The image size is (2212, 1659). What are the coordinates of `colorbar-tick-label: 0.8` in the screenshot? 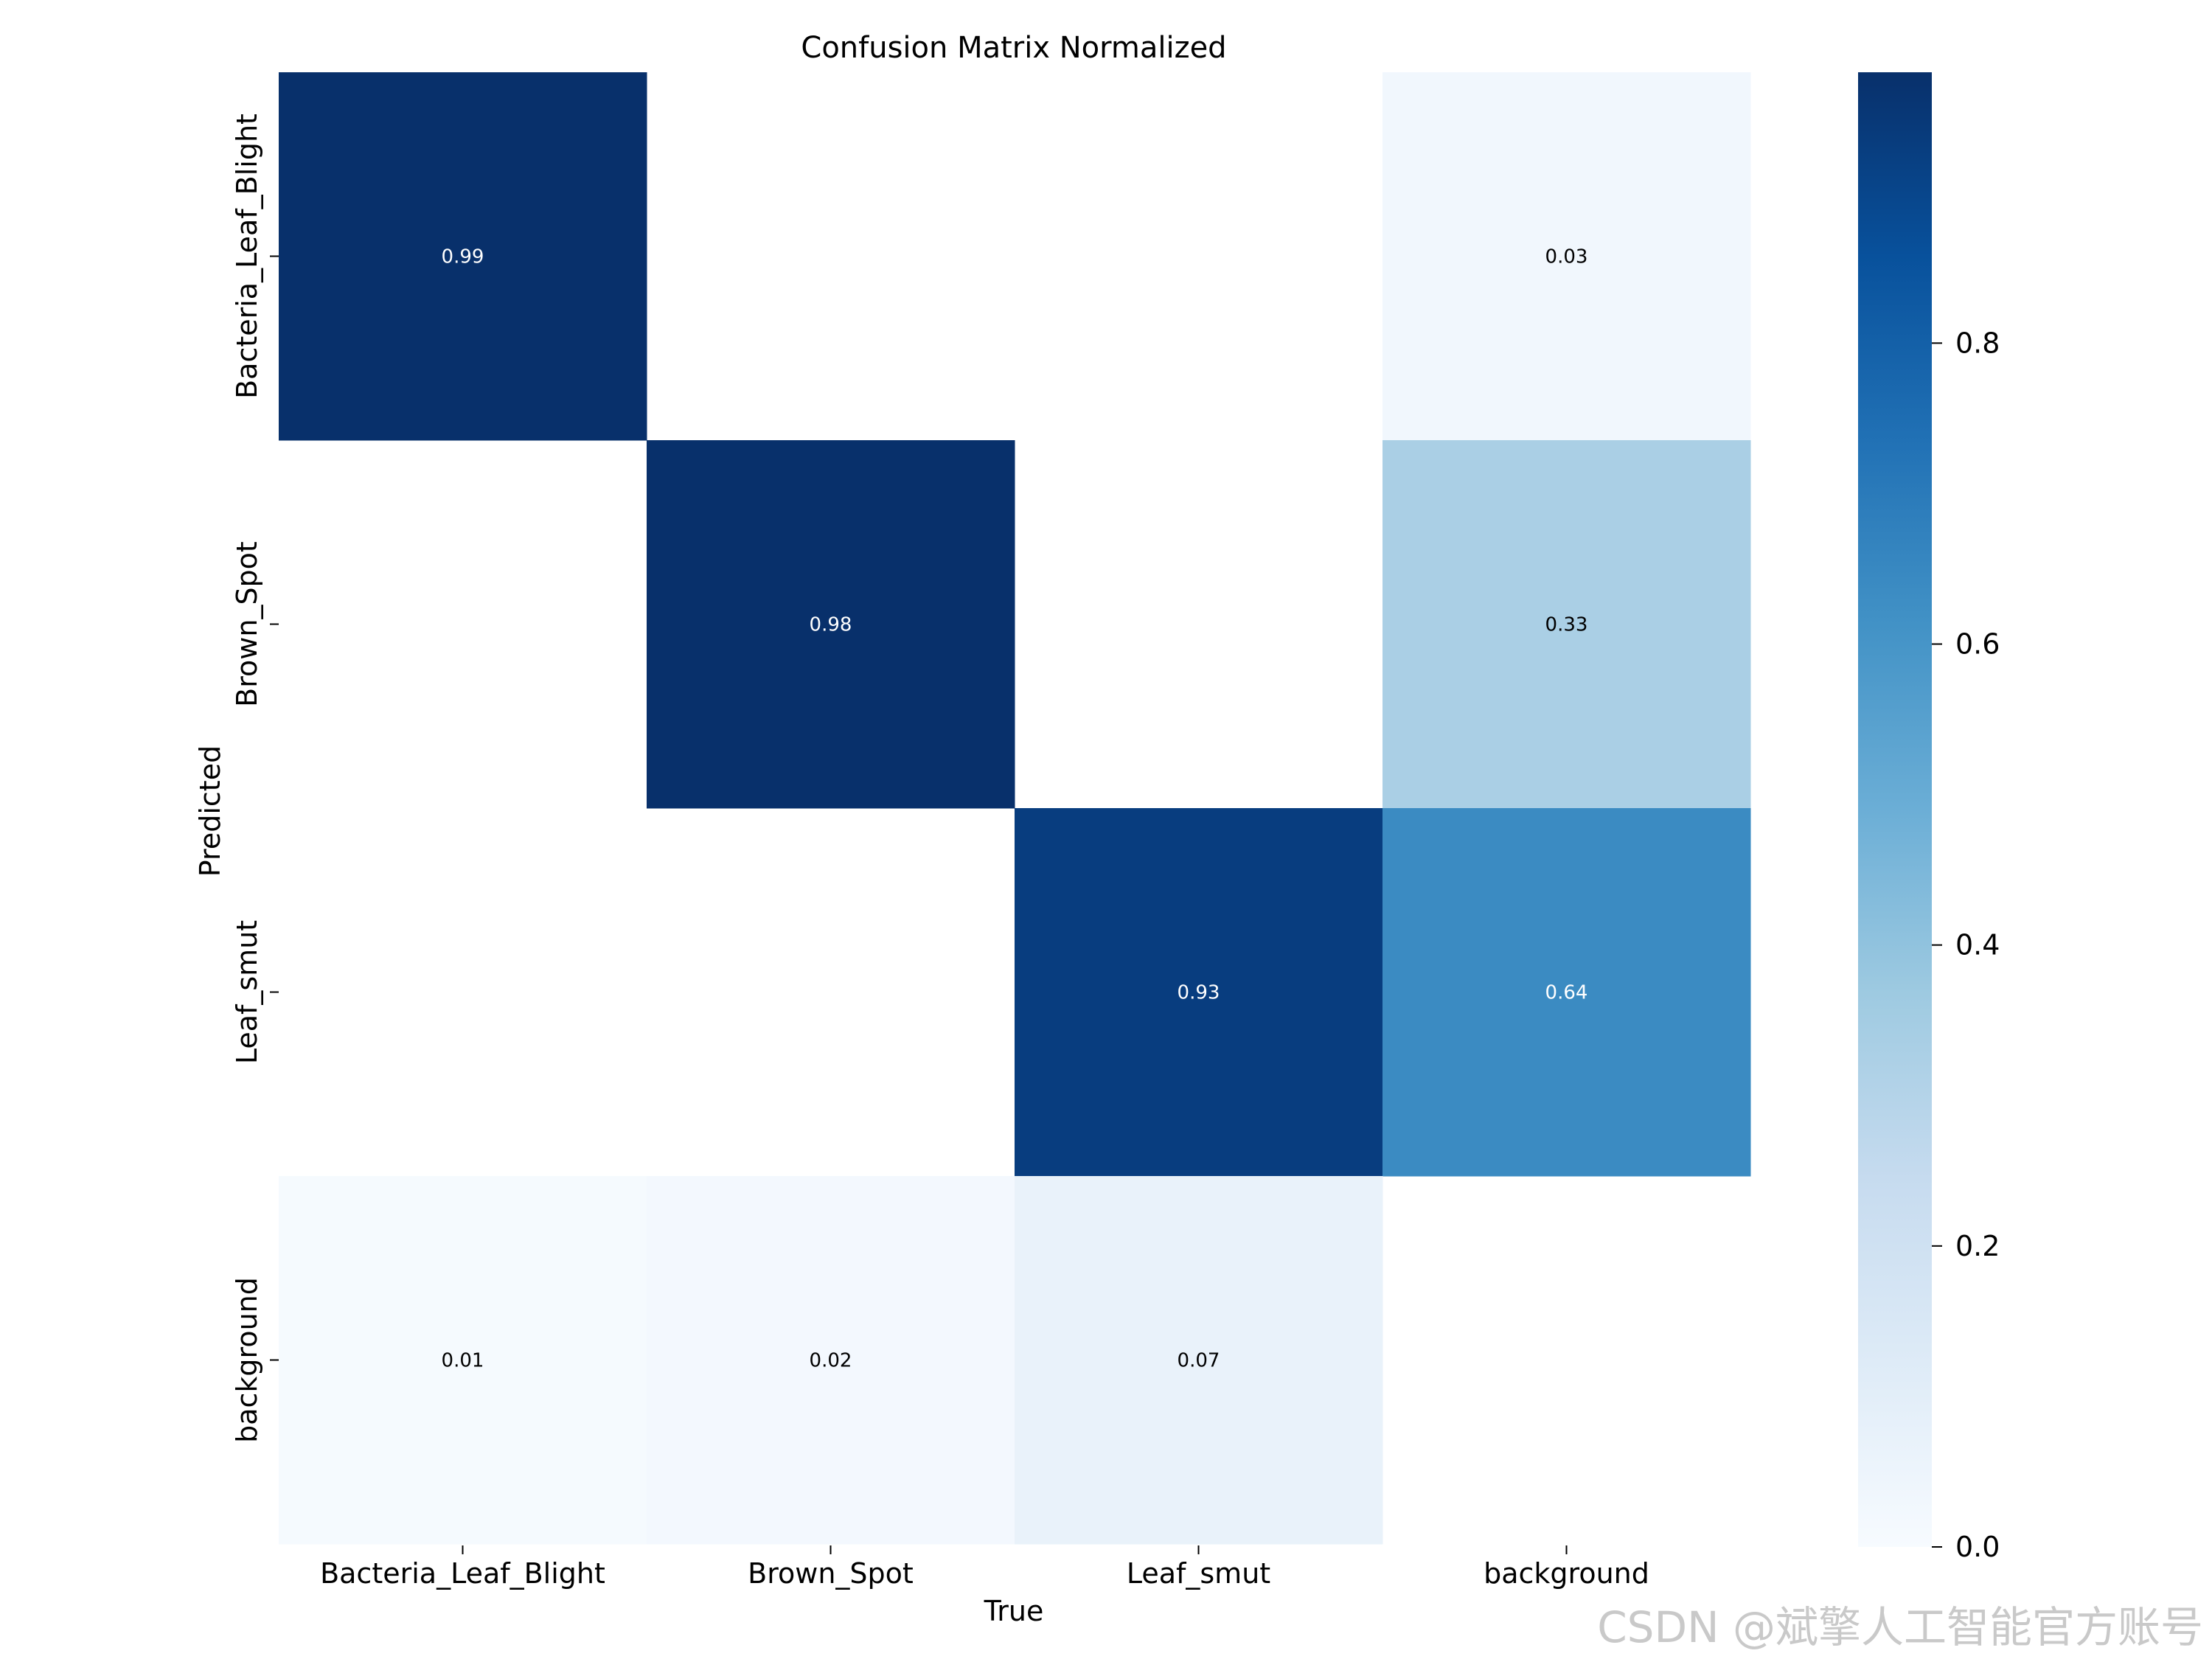 It's located at (1977, 343).